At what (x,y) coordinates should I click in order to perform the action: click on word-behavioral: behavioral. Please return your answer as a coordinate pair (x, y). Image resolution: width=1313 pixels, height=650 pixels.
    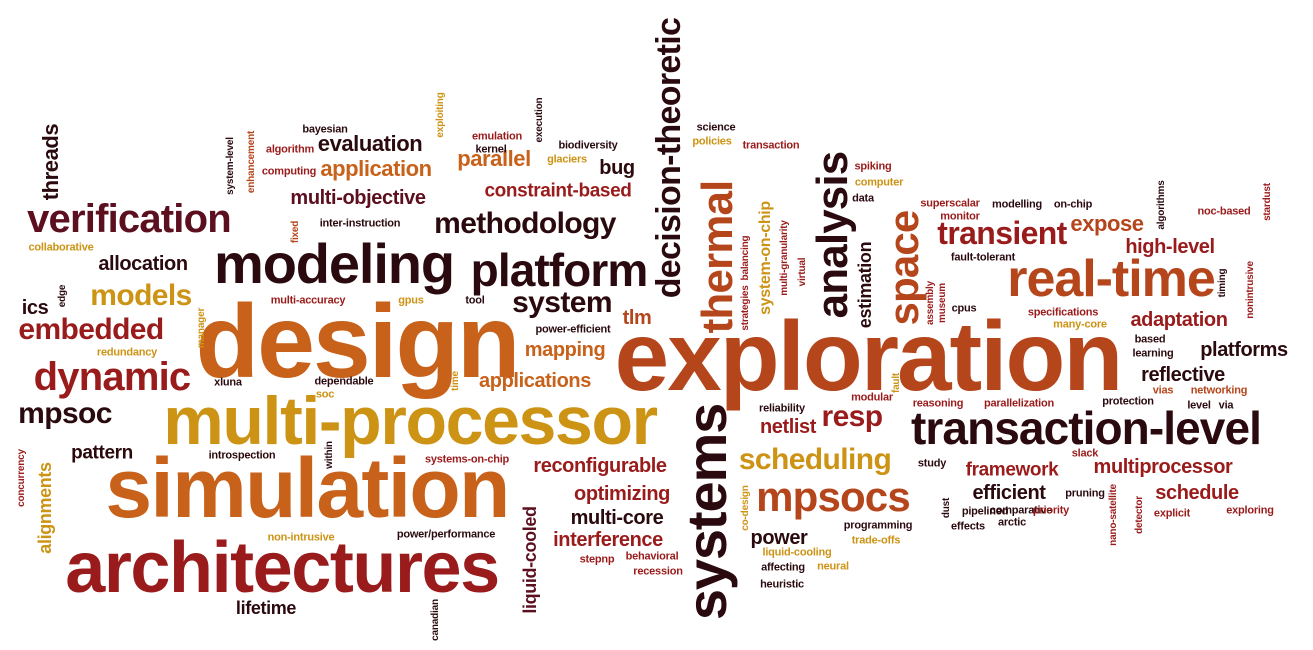
    Looking at the image, I should click on (652, 556).